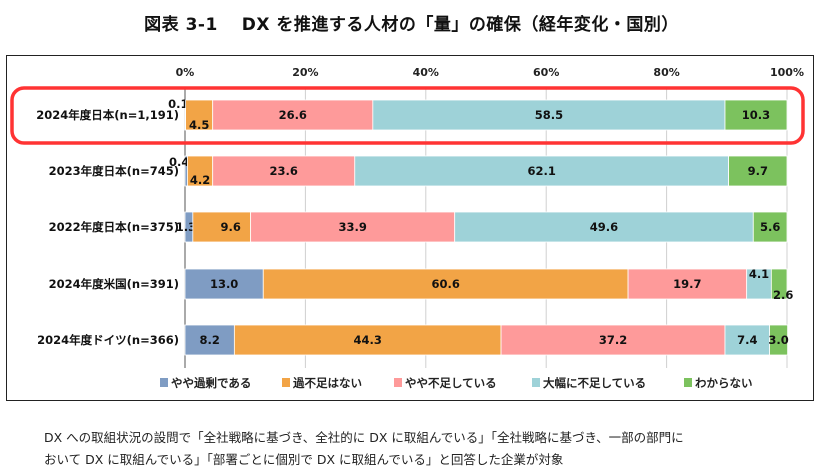 The image size is (823, 470). I want to click on data-label: 3.0, so click(778, 340).